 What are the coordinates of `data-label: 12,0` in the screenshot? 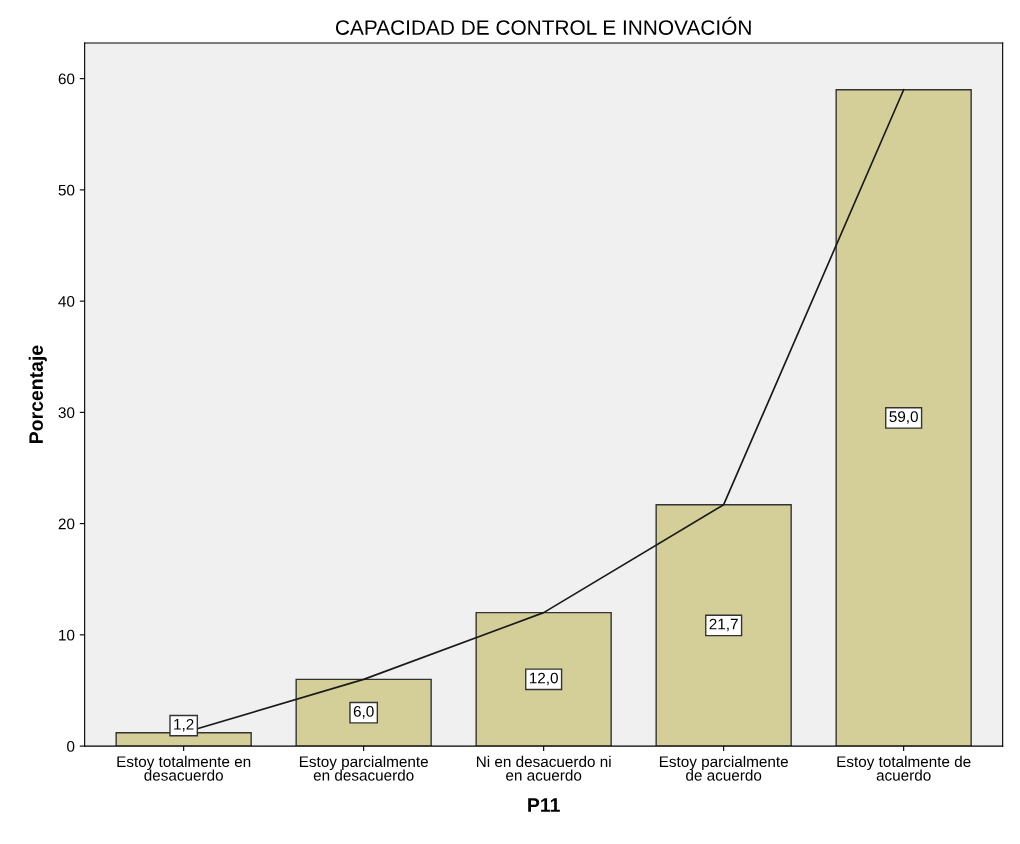 It's located at (543, 679).